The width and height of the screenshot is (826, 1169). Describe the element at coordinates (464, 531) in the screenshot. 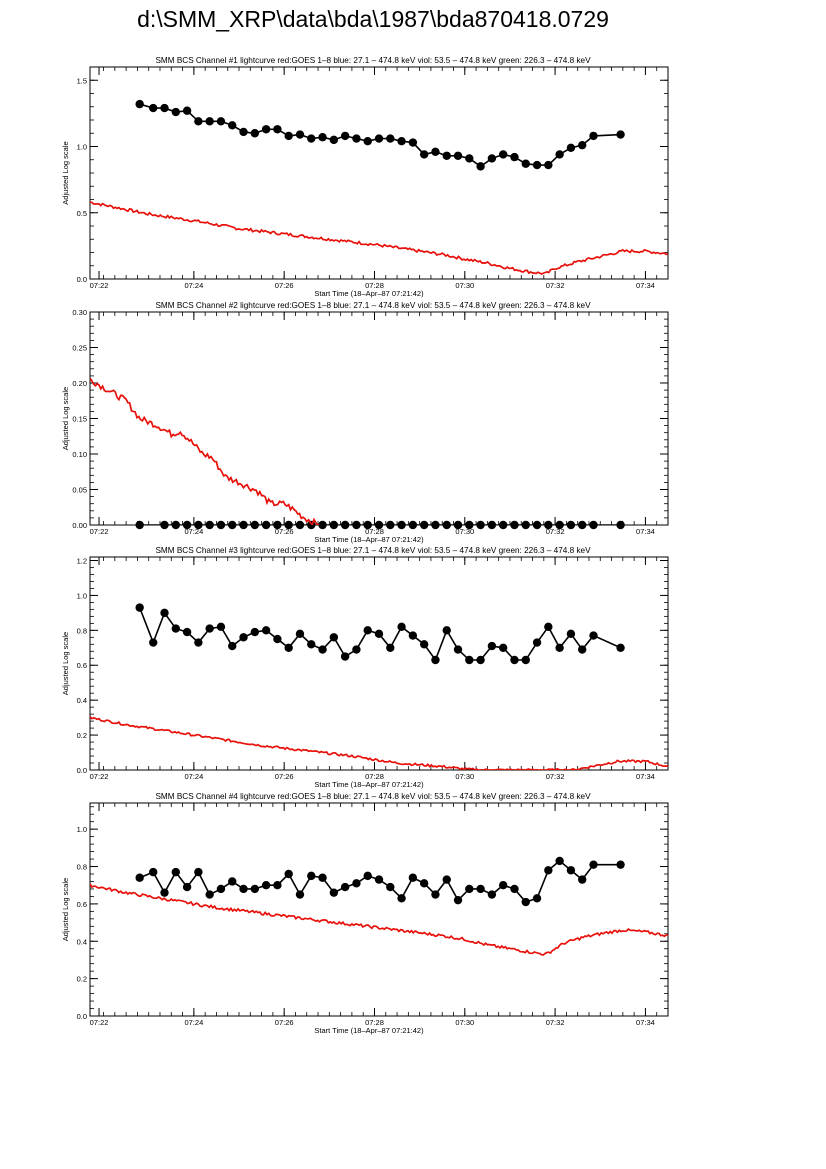

I see `panel2-xtick-label: 07:30` at that location.